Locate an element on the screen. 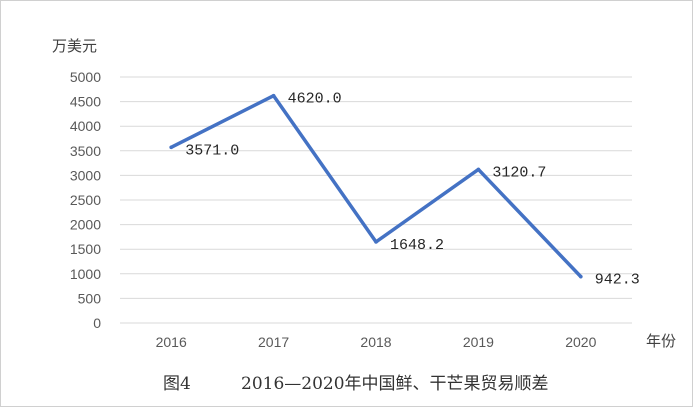  x-axis-ticks: 2016 2017 2018 2019 2020 is located at coordinates (376, 342).